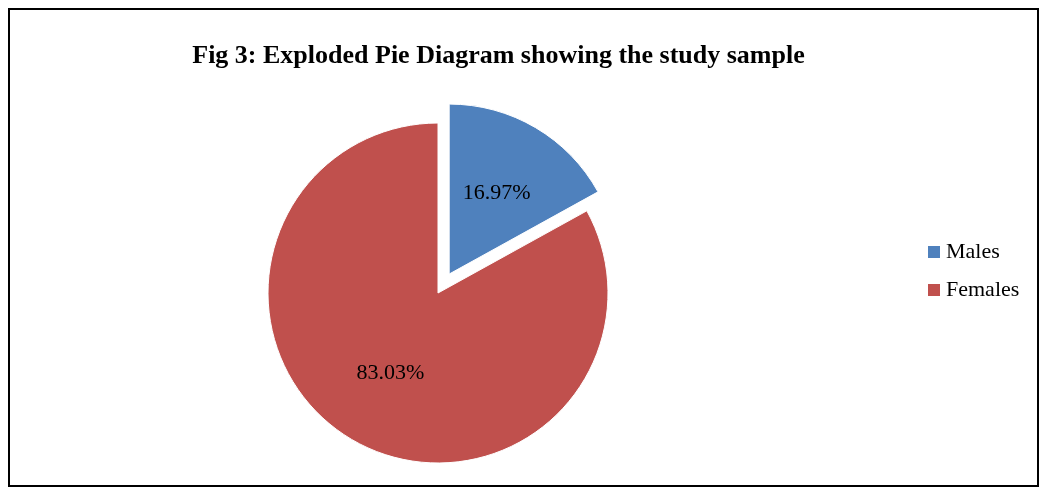  Describe the element at coordinates (983, 289) in the screenshot. I see `legend-label: Females` at that location.